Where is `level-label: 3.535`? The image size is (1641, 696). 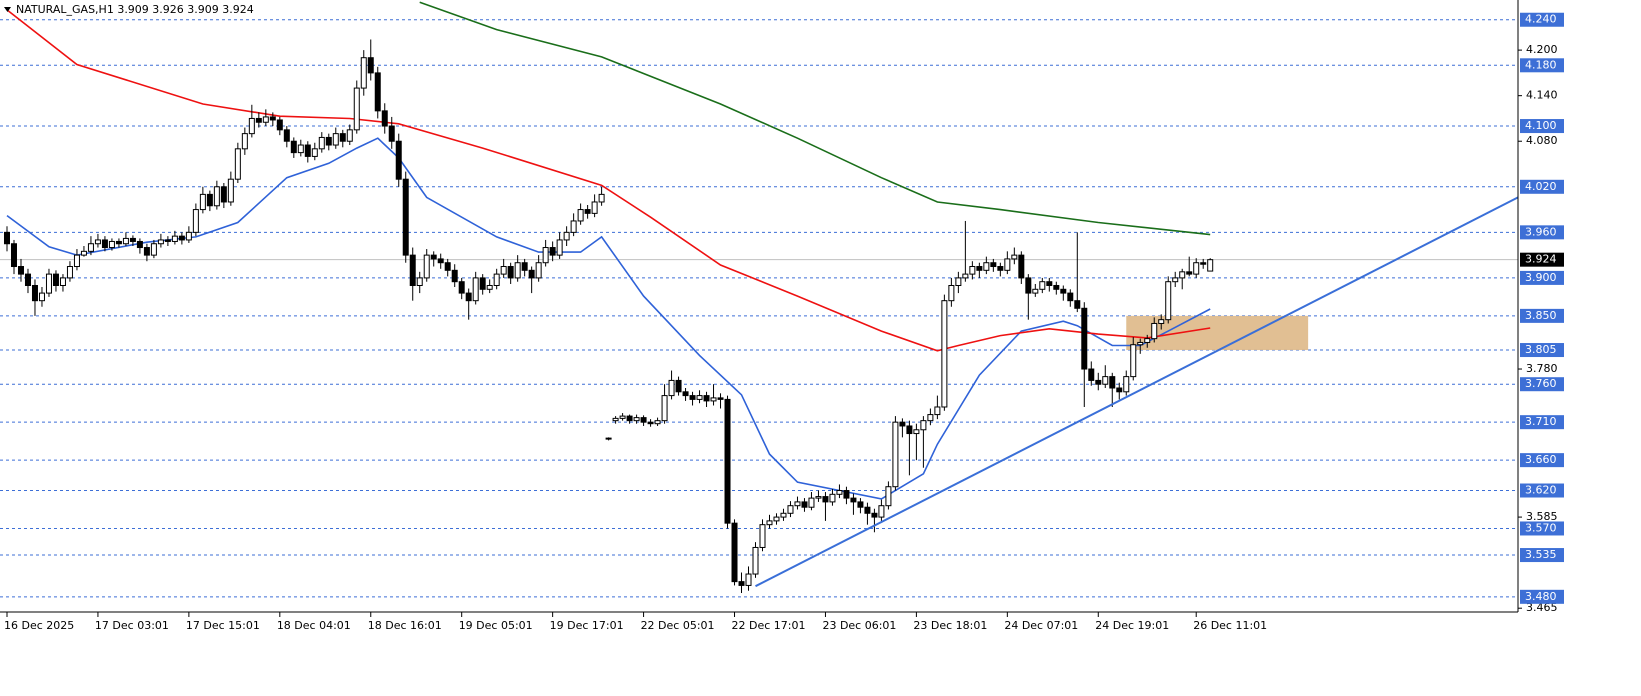
level-label: 3.535 is located at coordinates (1541, 554).